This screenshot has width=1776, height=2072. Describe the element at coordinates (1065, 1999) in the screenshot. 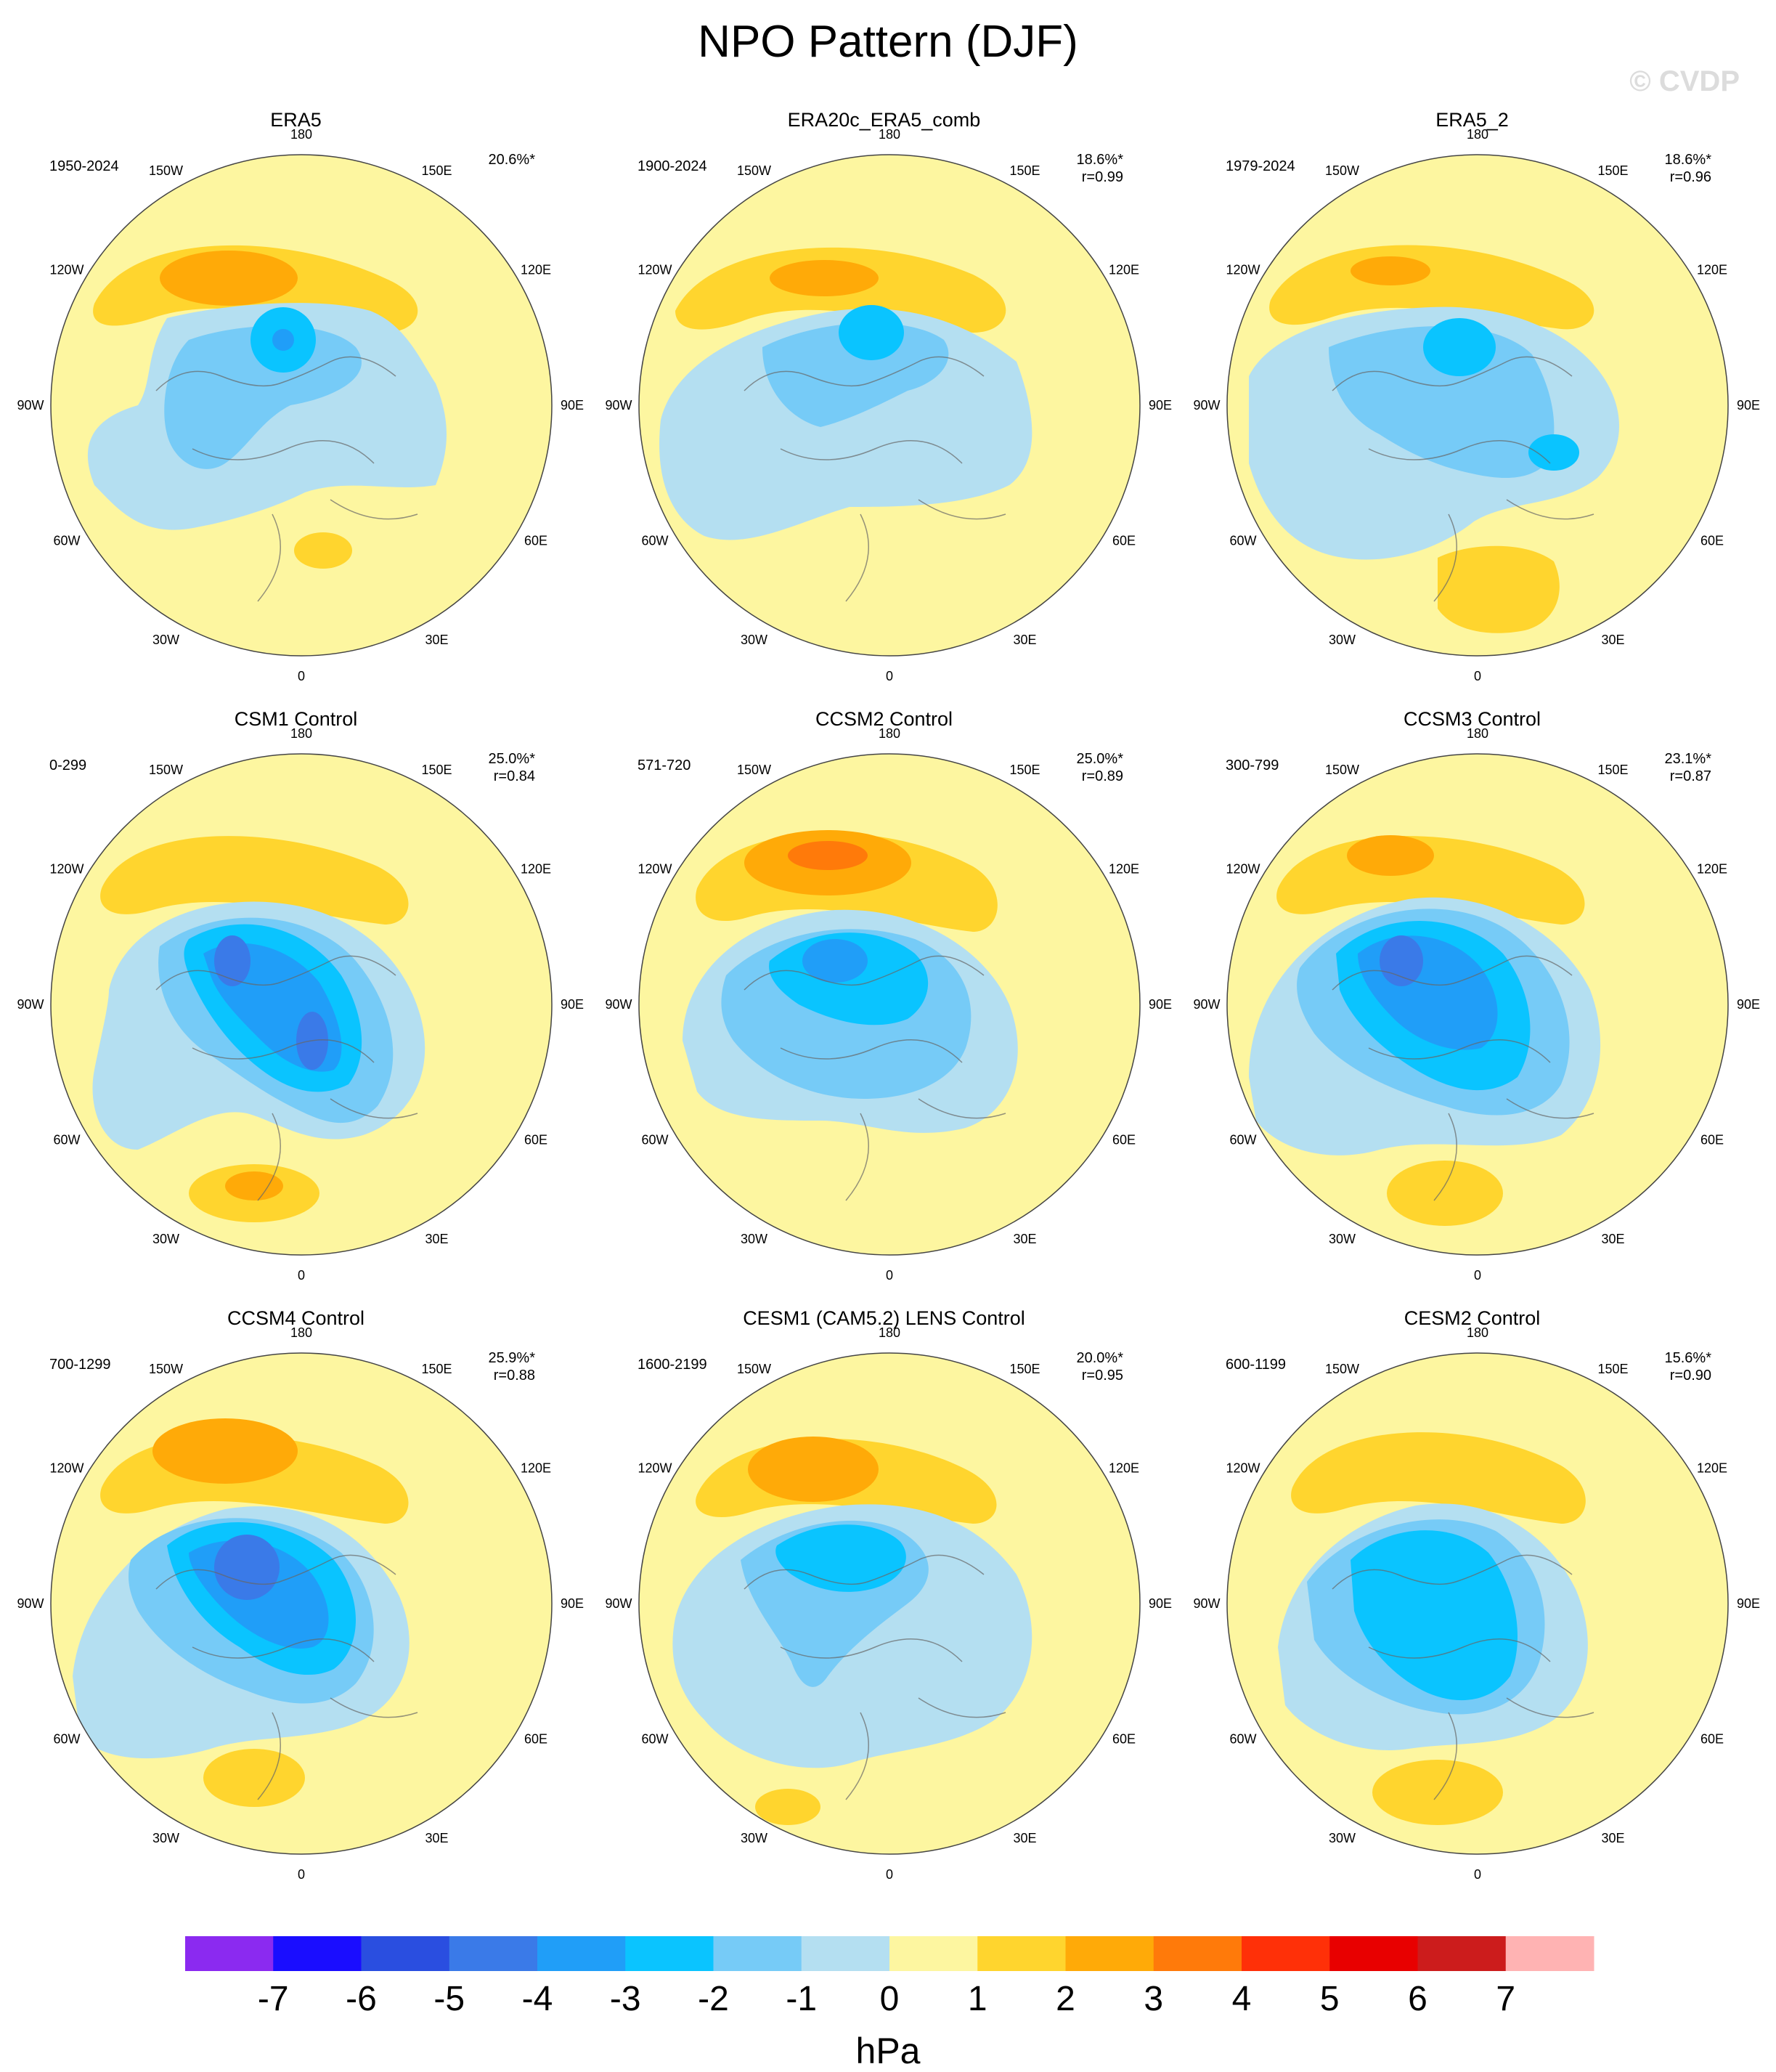

I see `colorbar-tick-label: 2` at that location.